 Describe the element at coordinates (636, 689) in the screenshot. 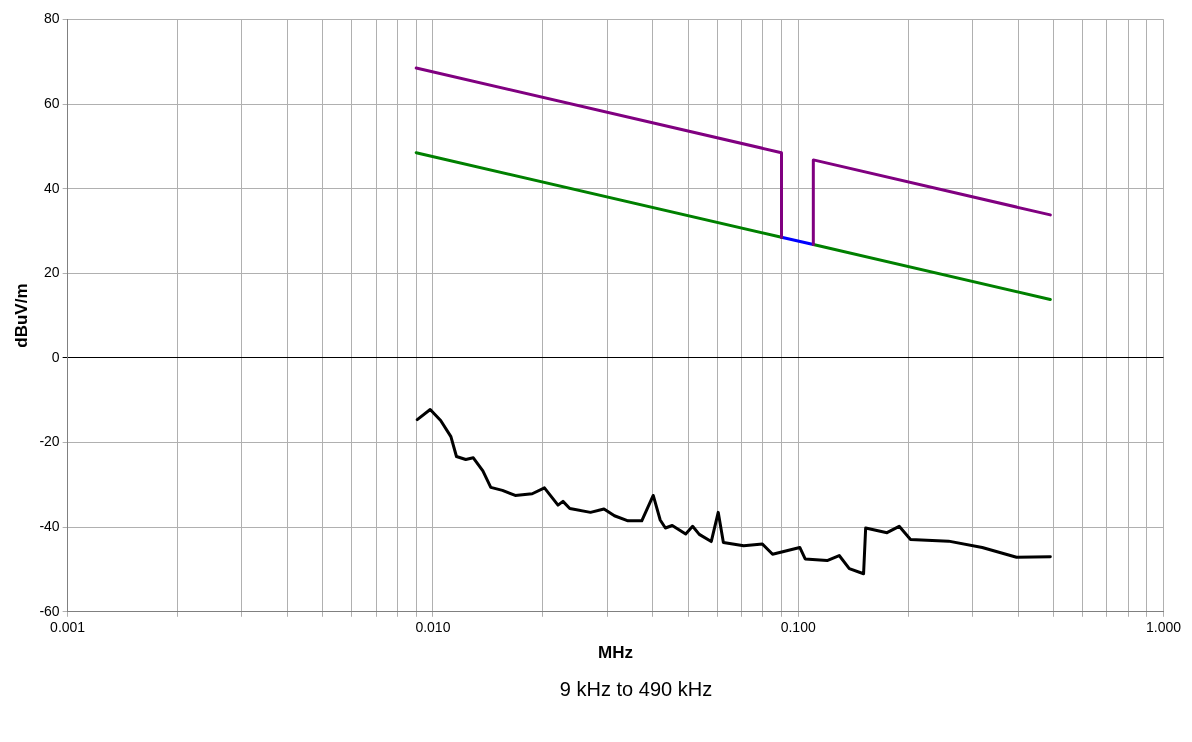

I see `text: 9 kHz to 490 kHz` at that location.